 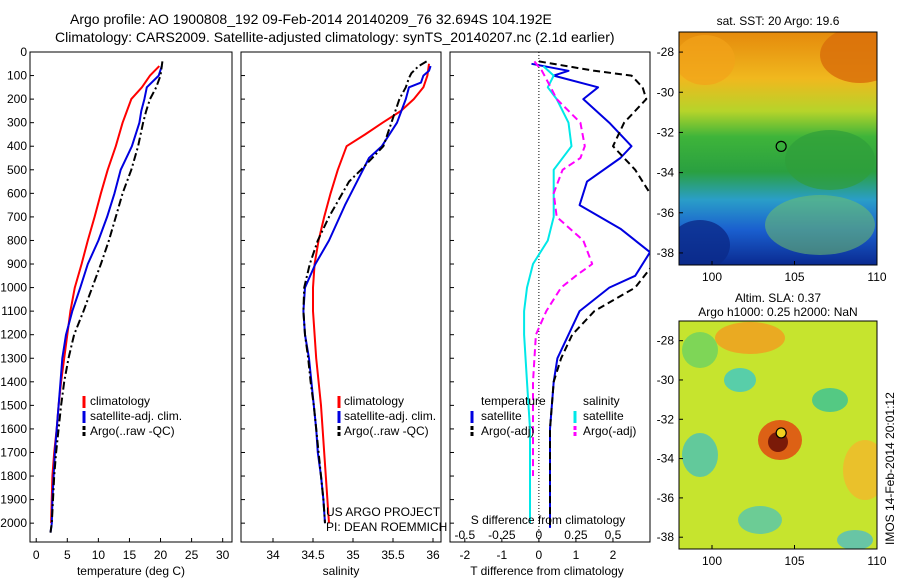 I want to click on salinity-tick-label: 35, so click(x=353, y=555).